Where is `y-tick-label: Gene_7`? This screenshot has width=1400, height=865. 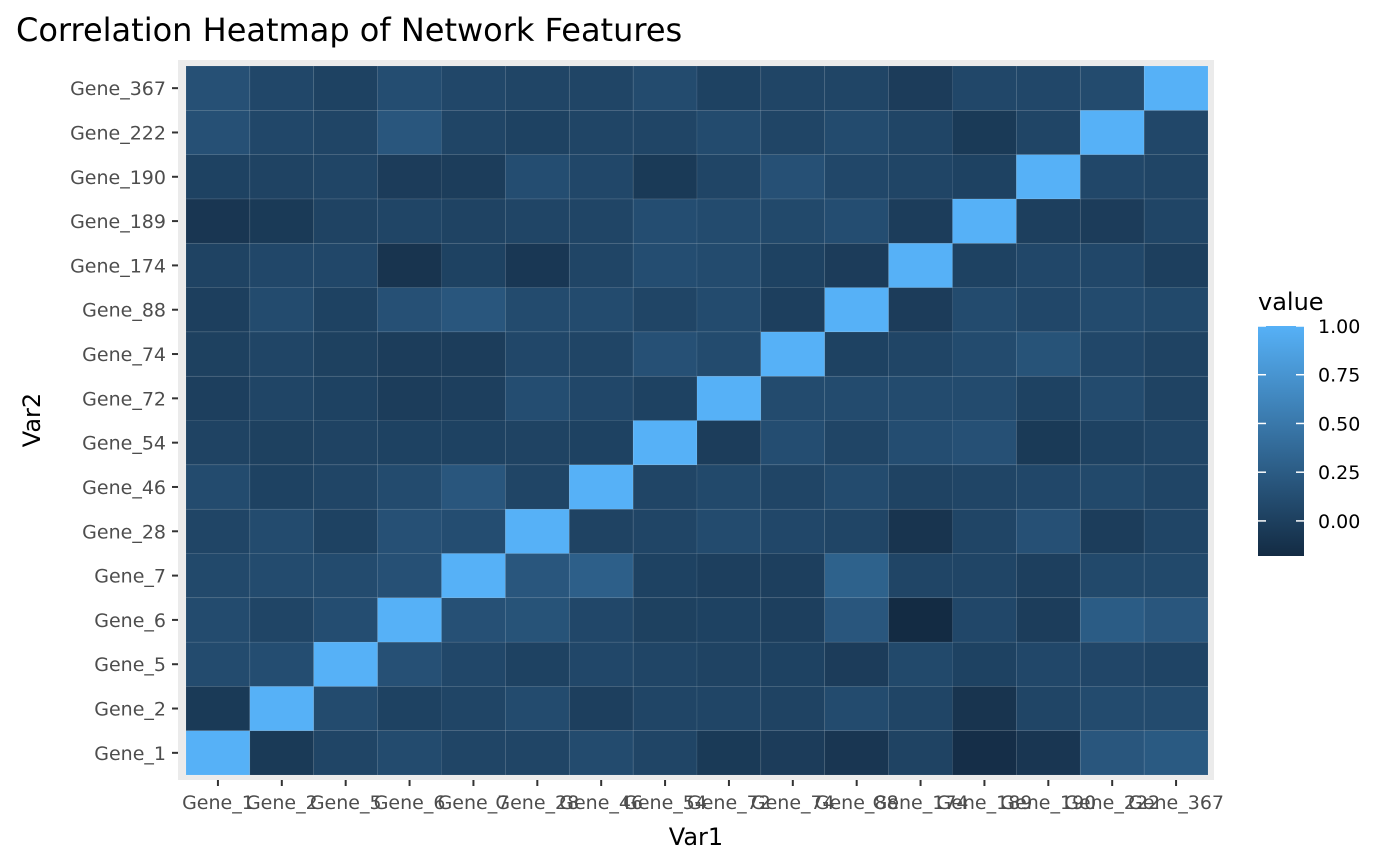 y-tick-label: Gene_7 is located at coordinates (130, 577).